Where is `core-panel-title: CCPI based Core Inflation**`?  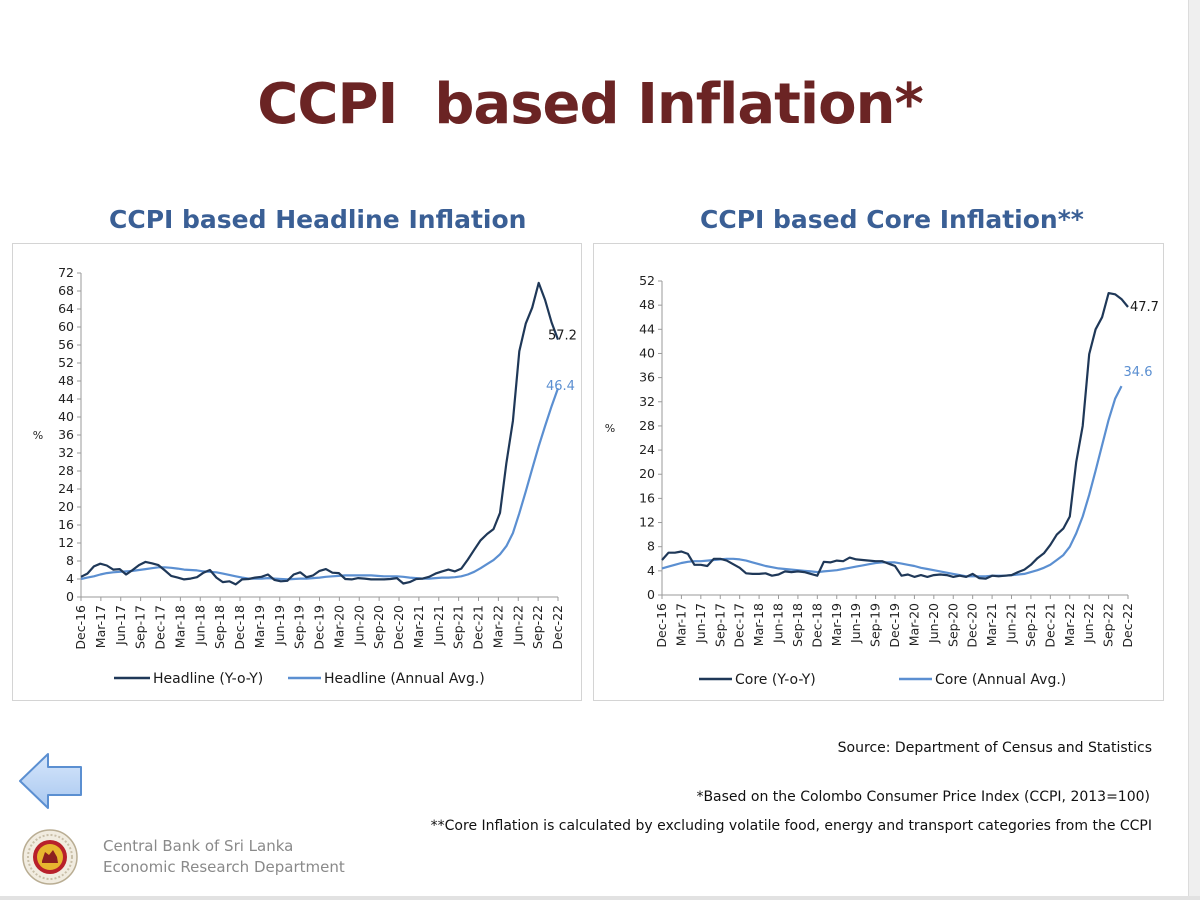
core-panel-title: CCPI based Core Inflation** is located at coordinates (892, 219).